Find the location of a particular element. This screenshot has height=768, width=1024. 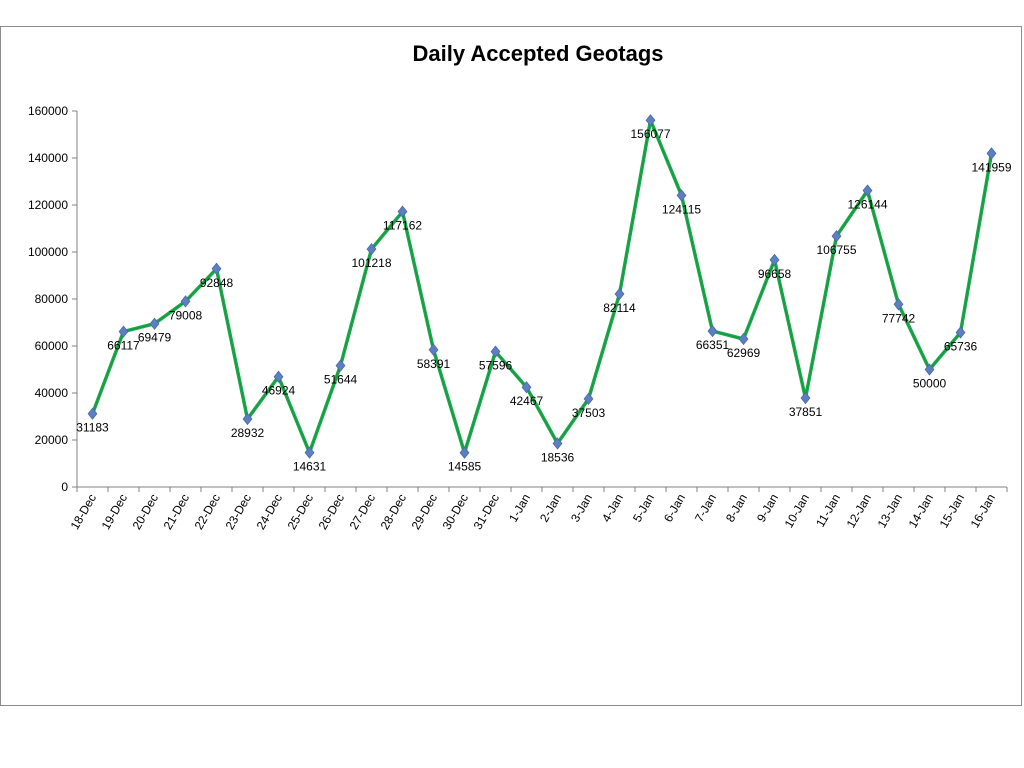

x-tick-label: 12-Jan is located at coordinates (859, 511).